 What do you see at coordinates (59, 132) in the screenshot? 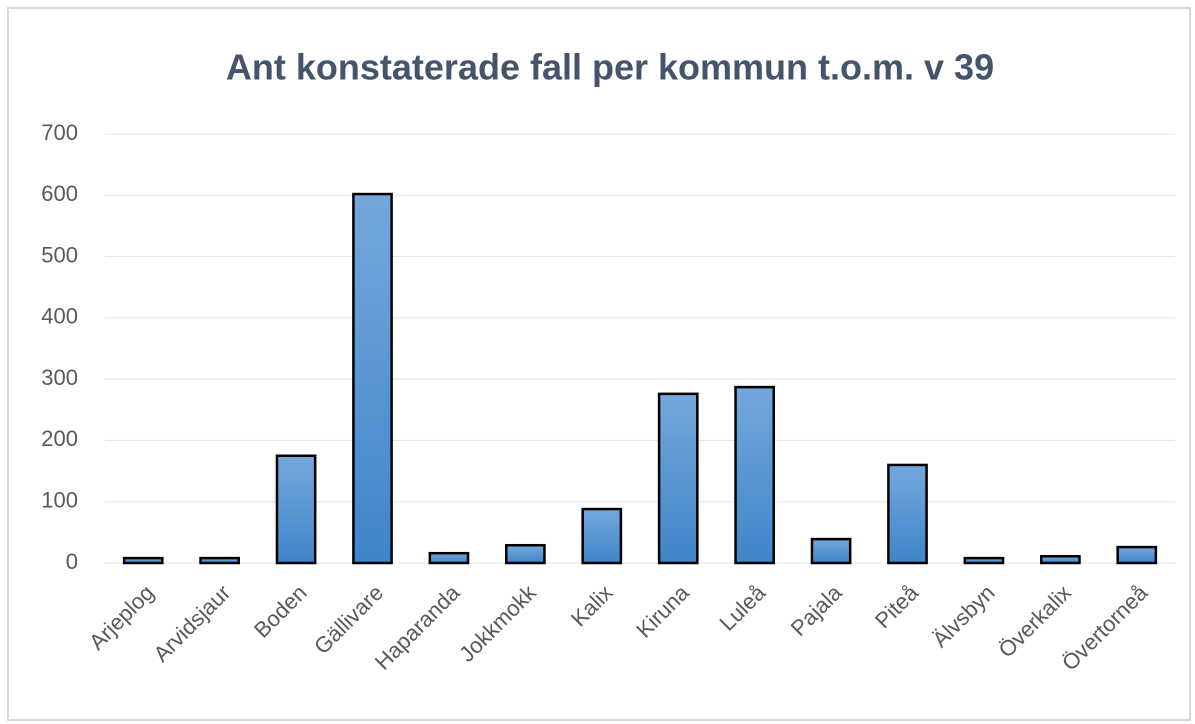
I see `y-tick-label: 700` at bounding box center [59, 132].